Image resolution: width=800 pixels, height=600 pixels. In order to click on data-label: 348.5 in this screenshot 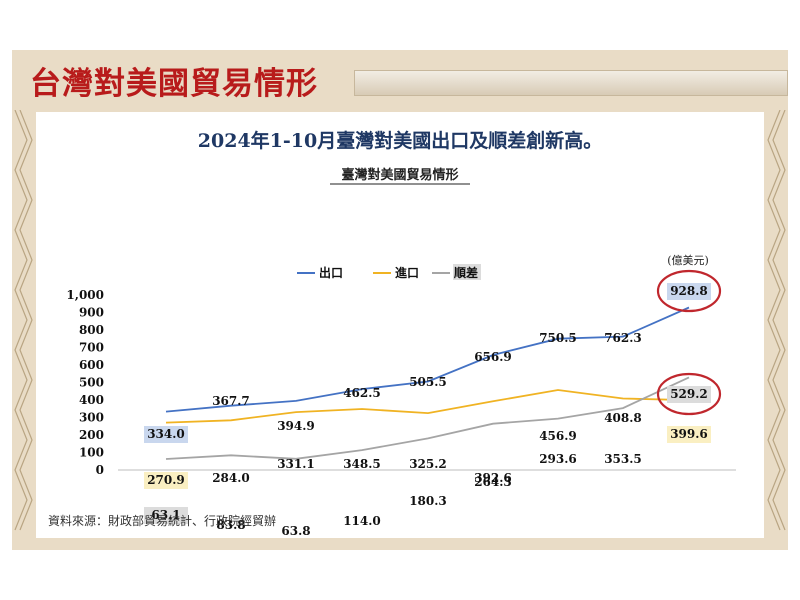, I will do `click(362, 464)`.